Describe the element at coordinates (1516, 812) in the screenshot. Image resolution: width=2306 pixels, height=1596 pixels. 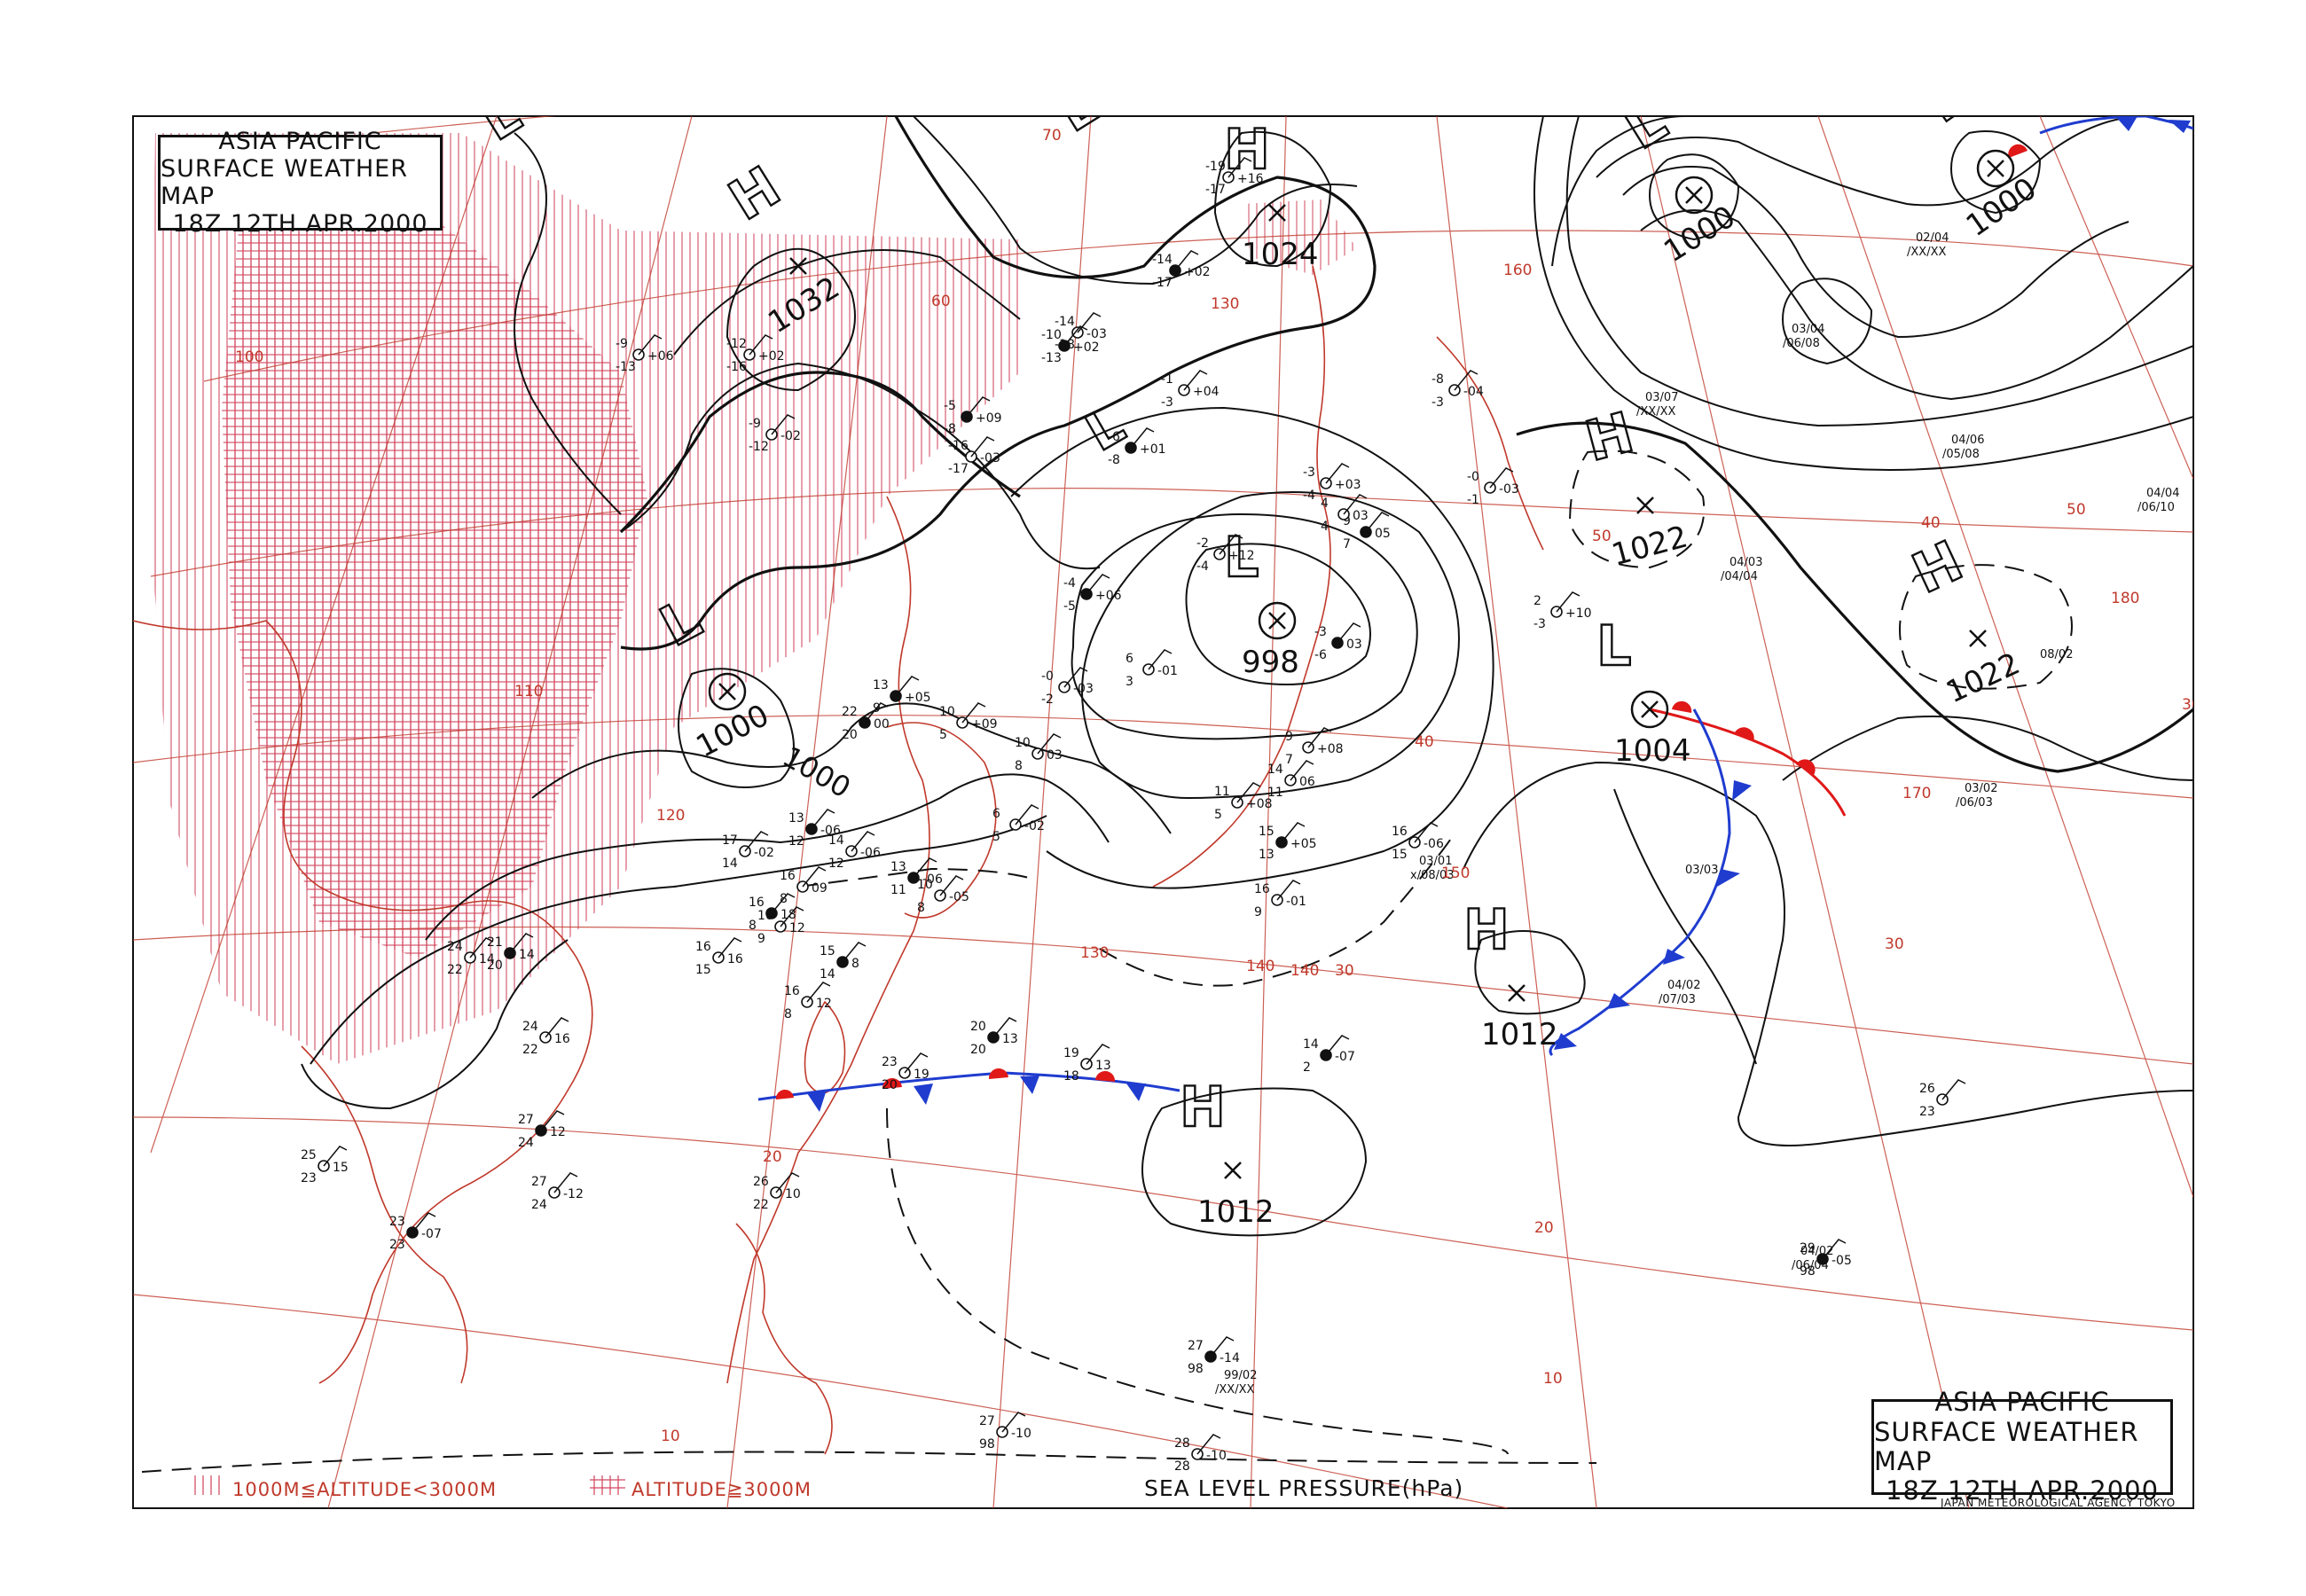
I see `meridian-line` at that location.